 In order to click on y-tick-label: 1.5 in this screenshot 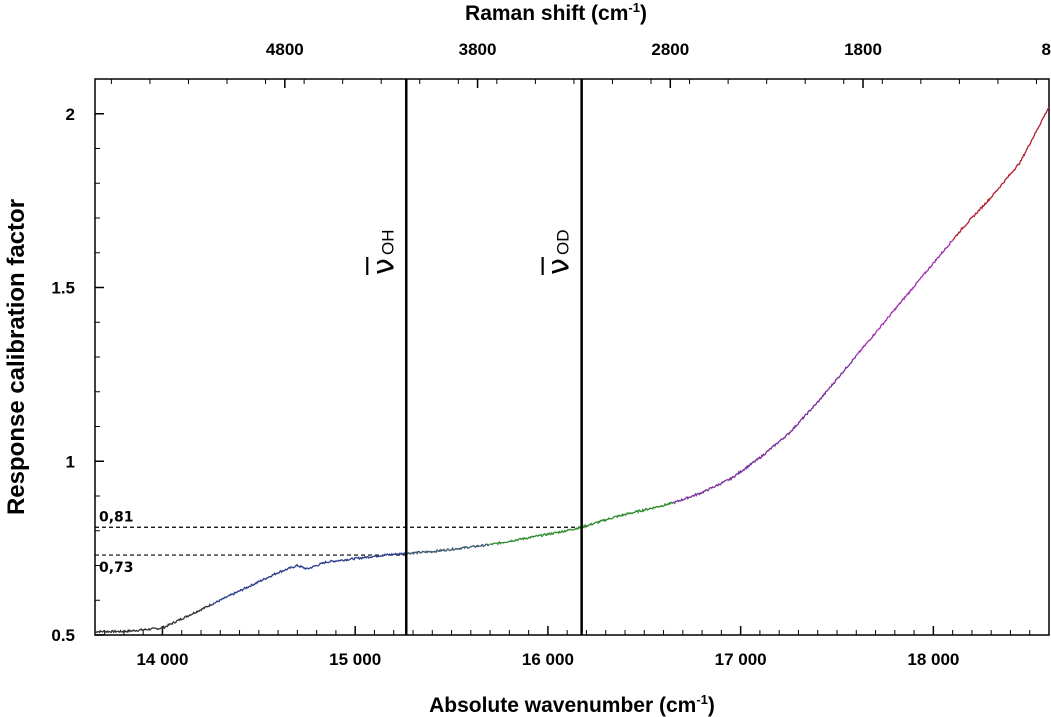, I will do `click(63, 288)`.